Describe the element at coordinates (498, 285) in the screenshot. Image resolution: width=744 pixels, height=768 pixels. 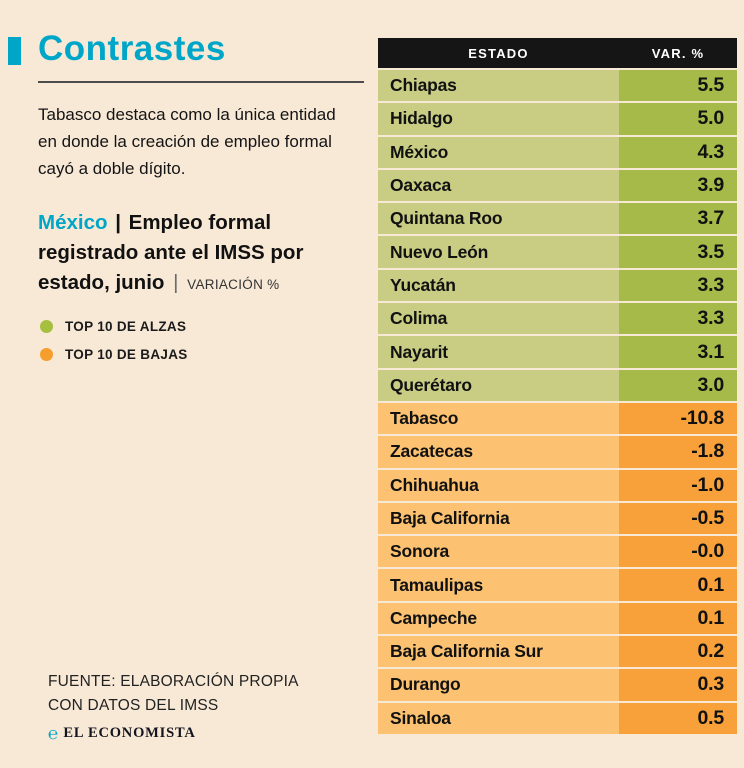
I see `state-name: Yucatán` at that location.